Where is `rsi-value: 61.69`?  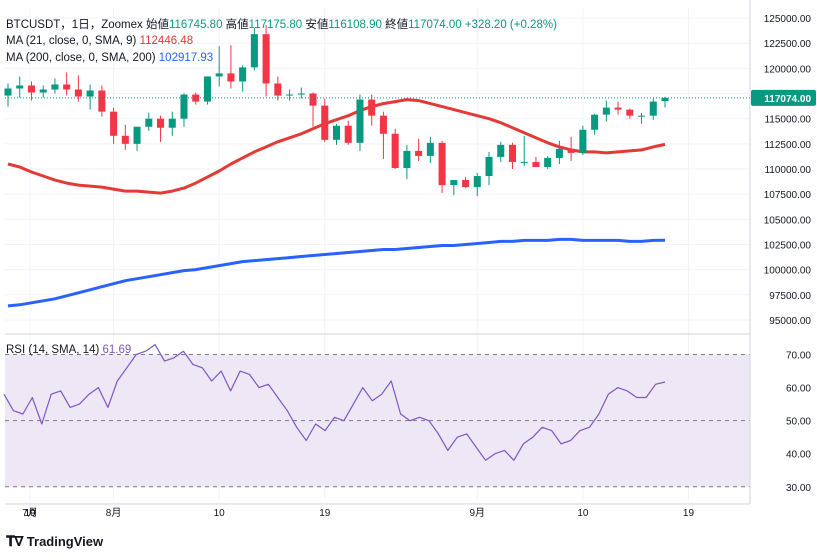 rsi-value: 61.69 is located at coordinates (117, 350).